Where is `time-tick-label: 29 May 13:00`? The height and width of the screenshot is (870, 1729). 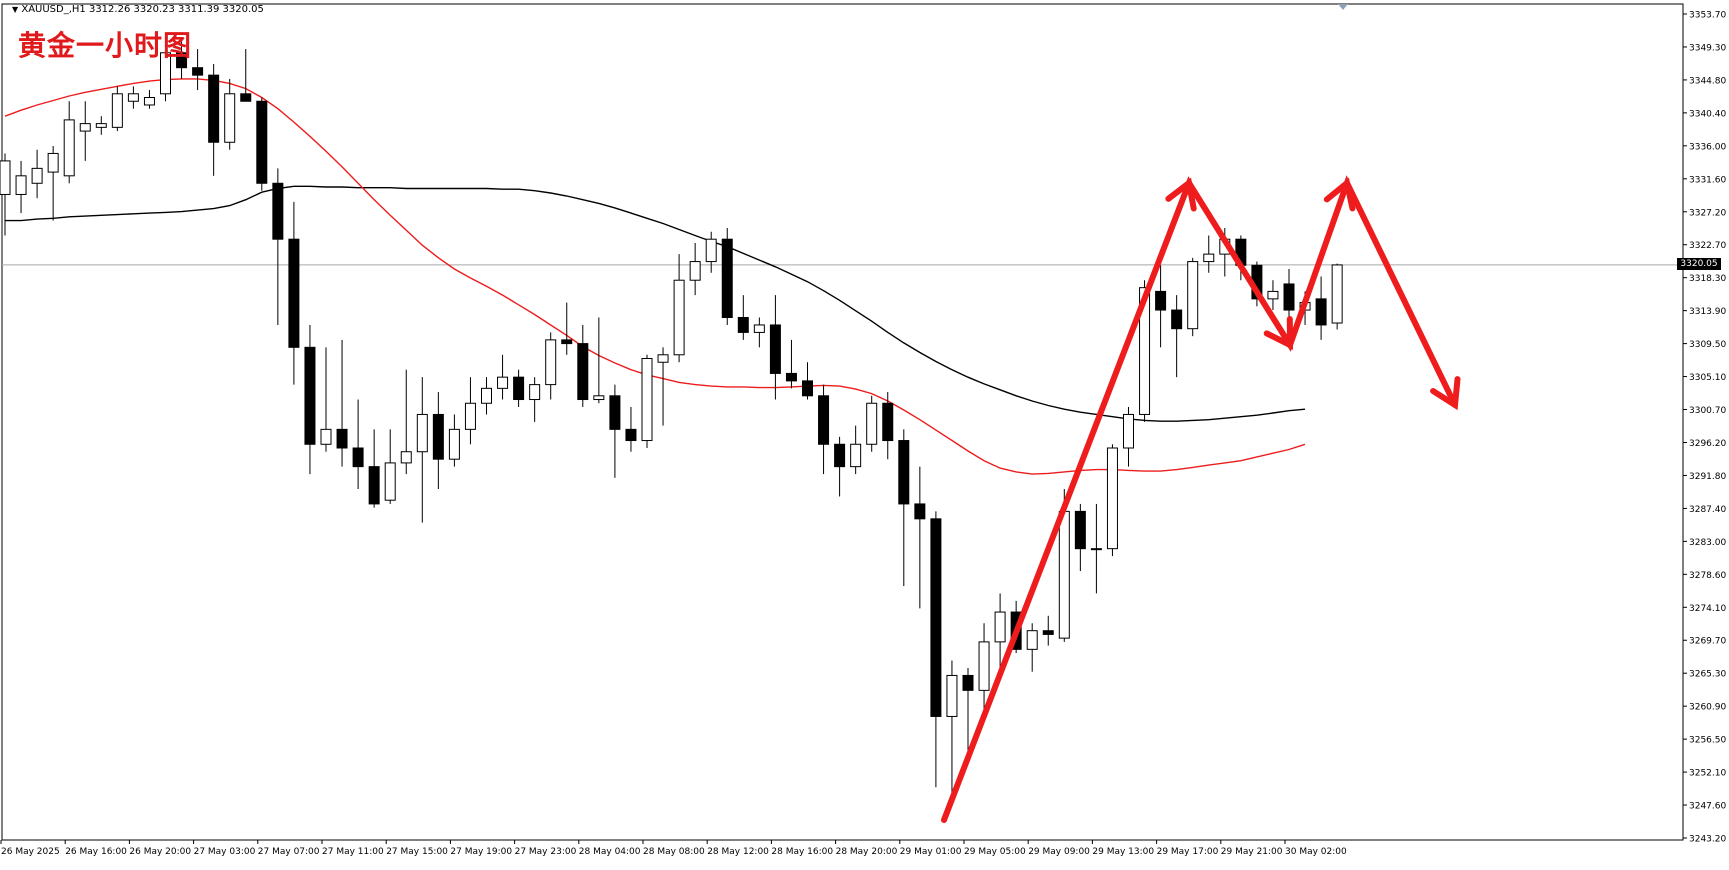 time-tick-label: 29 May 13:00 is located at coordinates (1123, 852).